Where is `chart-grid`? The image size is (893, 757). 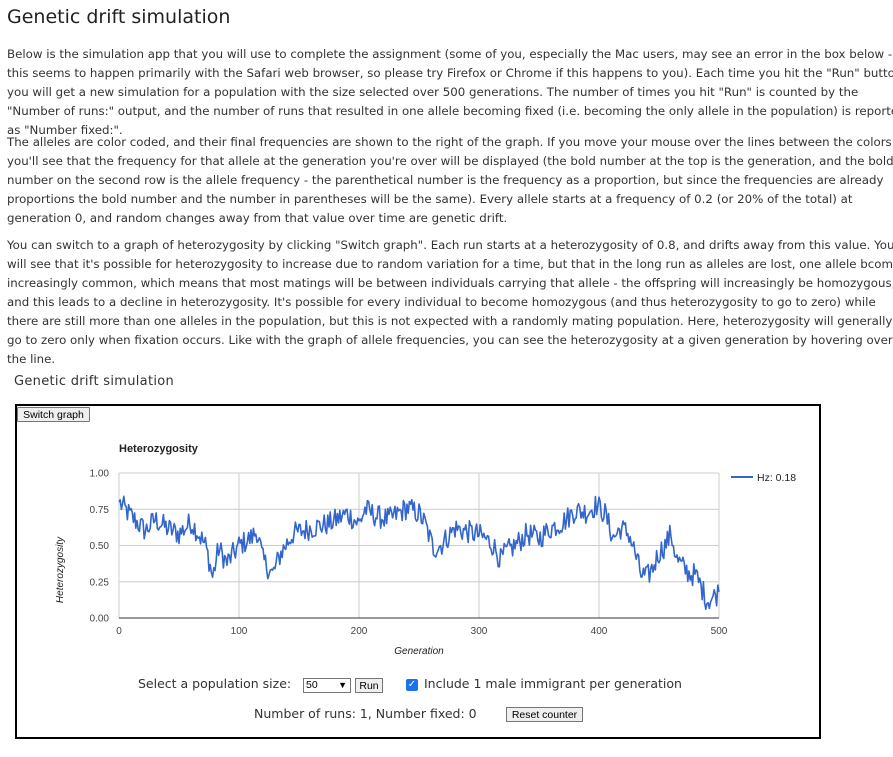
chart-grid is located at coordinates (419, 545).